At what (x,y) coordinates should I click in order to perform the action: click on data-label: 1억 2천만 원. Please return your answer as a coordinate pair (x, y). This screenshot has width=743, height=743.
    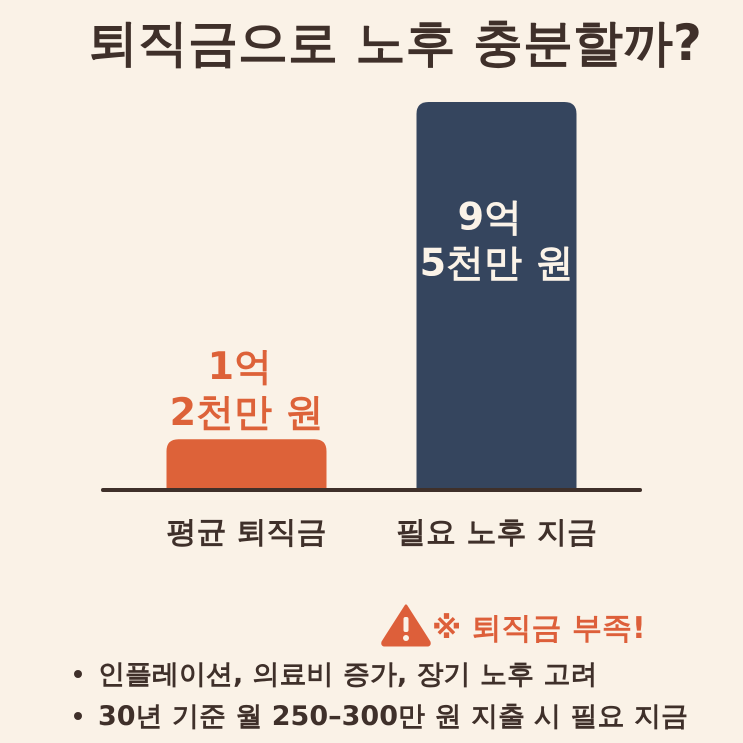
    Looking at the image, I should click on (247, 389).